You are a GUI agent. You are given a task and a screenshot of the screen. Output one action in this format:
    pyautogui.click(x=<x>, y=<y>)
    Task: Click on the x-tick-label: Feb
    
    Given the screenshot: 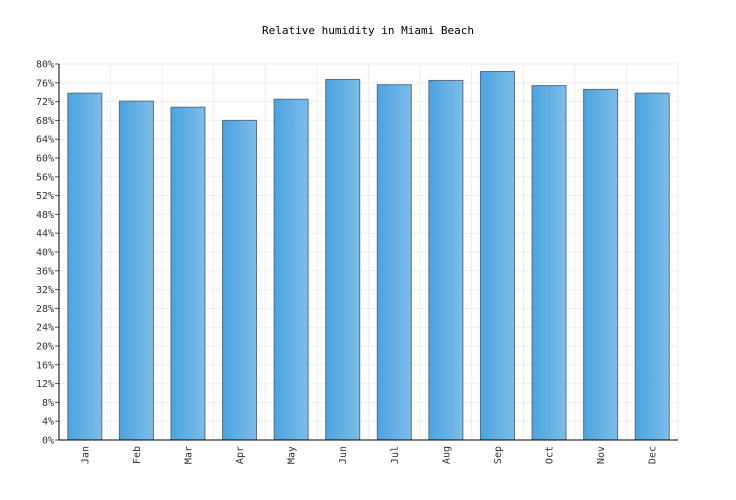 What is the action you would take?
    pyautogui.click(x=137, y=455)
    